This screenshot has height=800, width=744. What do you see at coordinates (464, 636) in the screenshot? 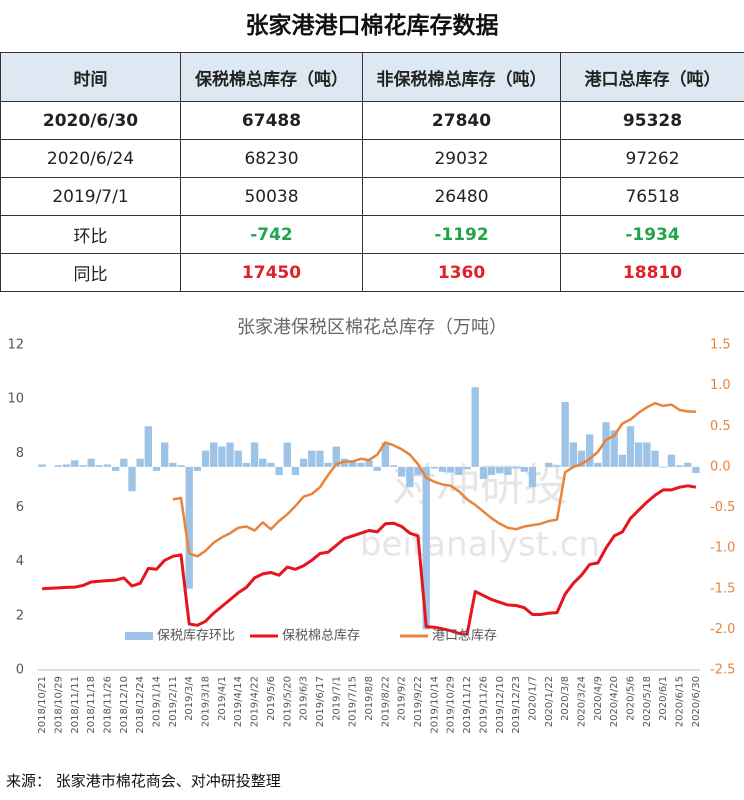
I see `legend-label: 港口总库存` at bounding box center [464, 636].